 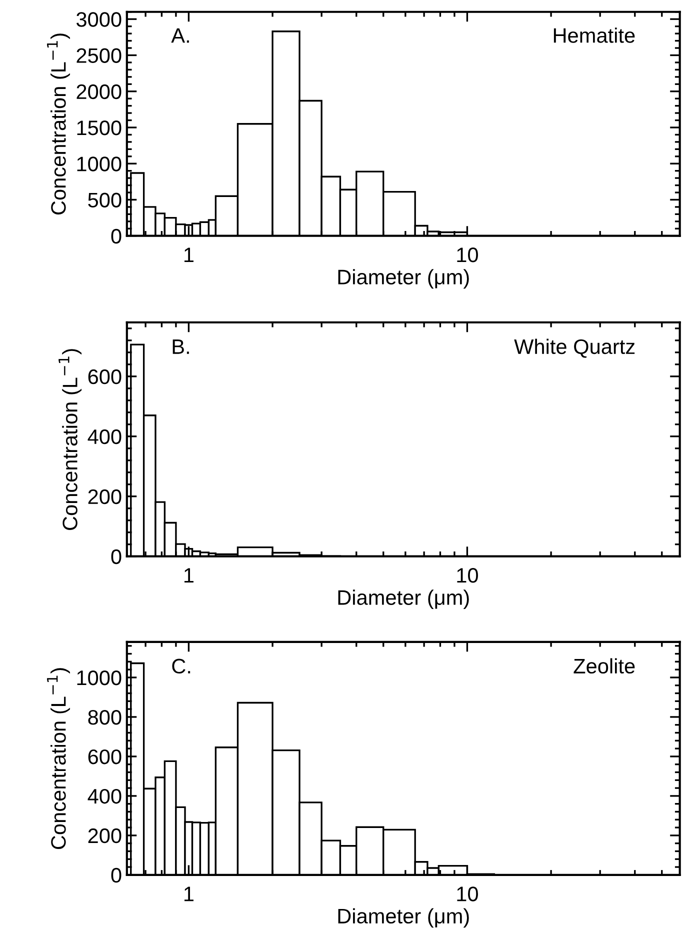 What do you see at coordinates (99, 92) in the screenshot?
I see `y-tick-label: 2000` at bounding box center [99, 92].